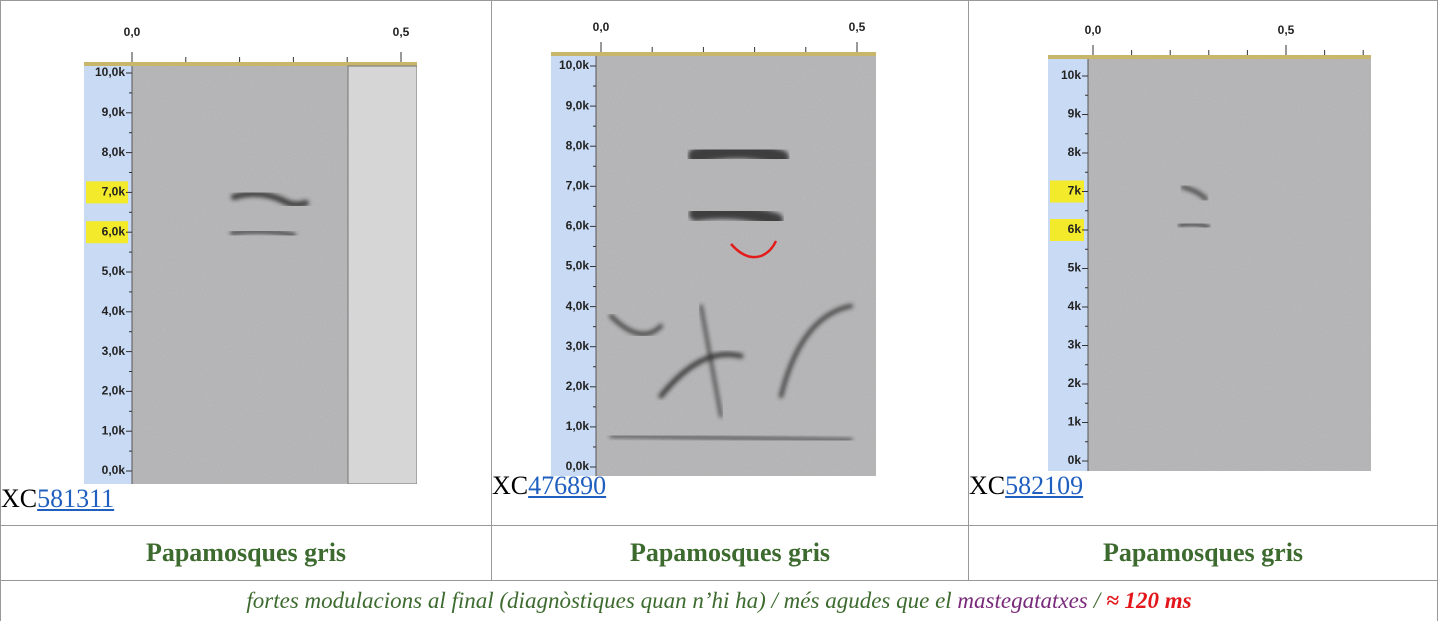  I want to click on empty-area, so click(382, 274).